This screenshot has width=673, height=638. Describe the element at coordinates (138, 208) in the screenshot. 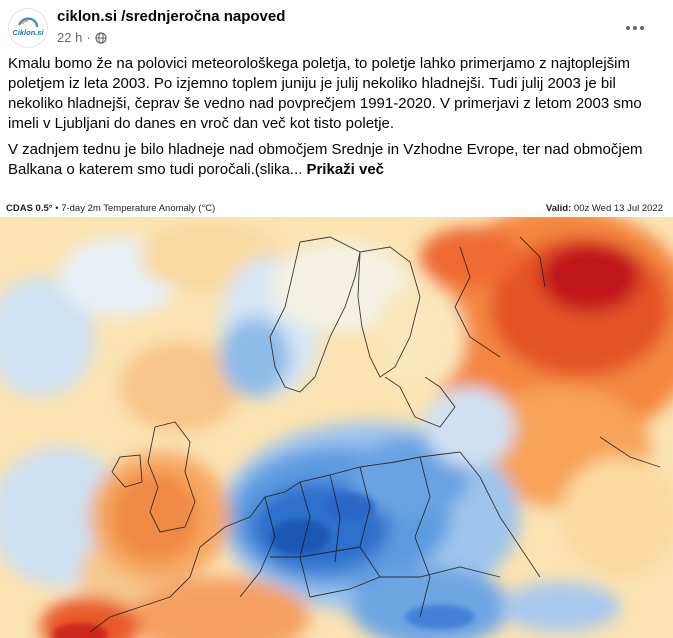

I see `figure-title-text: 7-day 2m Temperature Anomaly (°C)` at that location.